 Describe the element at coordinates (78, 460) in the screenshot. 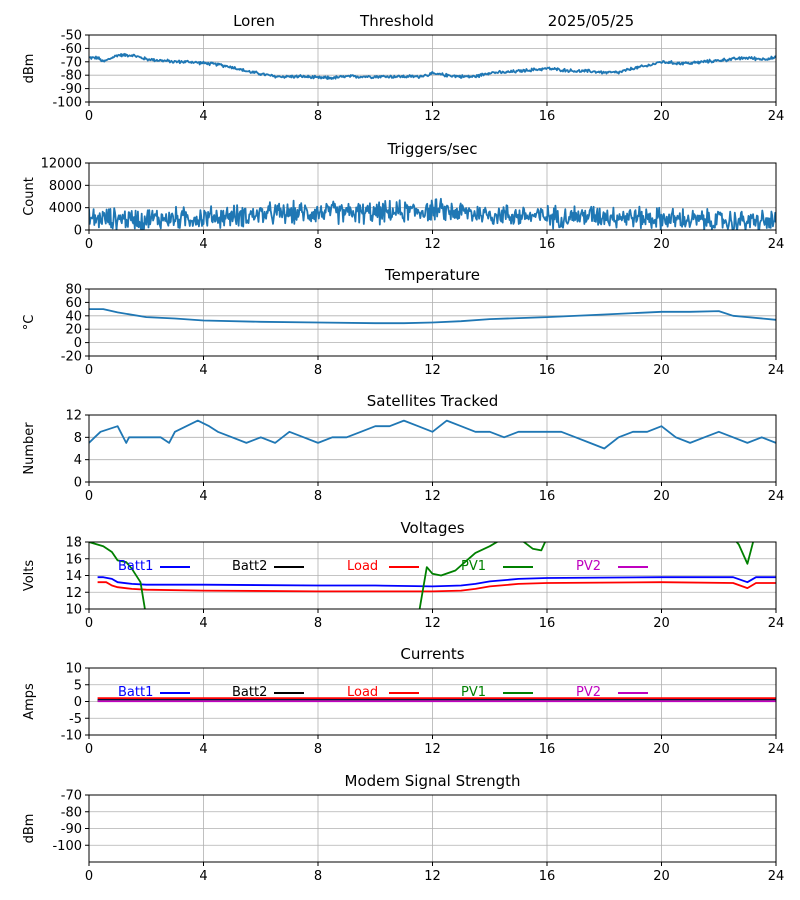

I see `y-tick-label: 4` at that location.